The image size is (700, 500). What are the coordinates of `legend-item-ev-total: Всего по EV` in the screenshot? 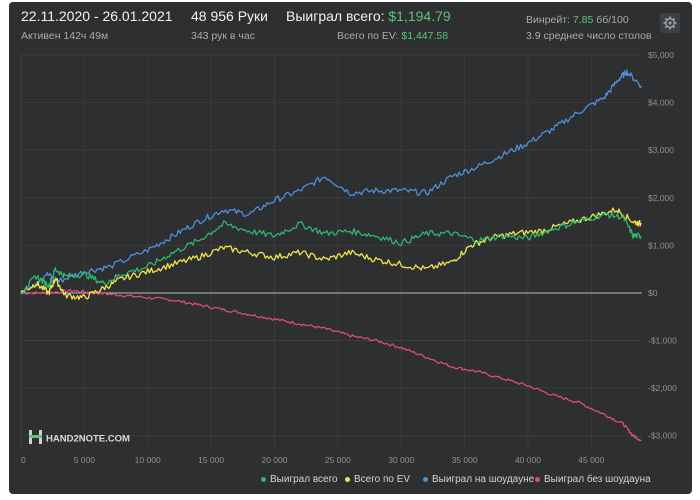 It's located at (377, 479).